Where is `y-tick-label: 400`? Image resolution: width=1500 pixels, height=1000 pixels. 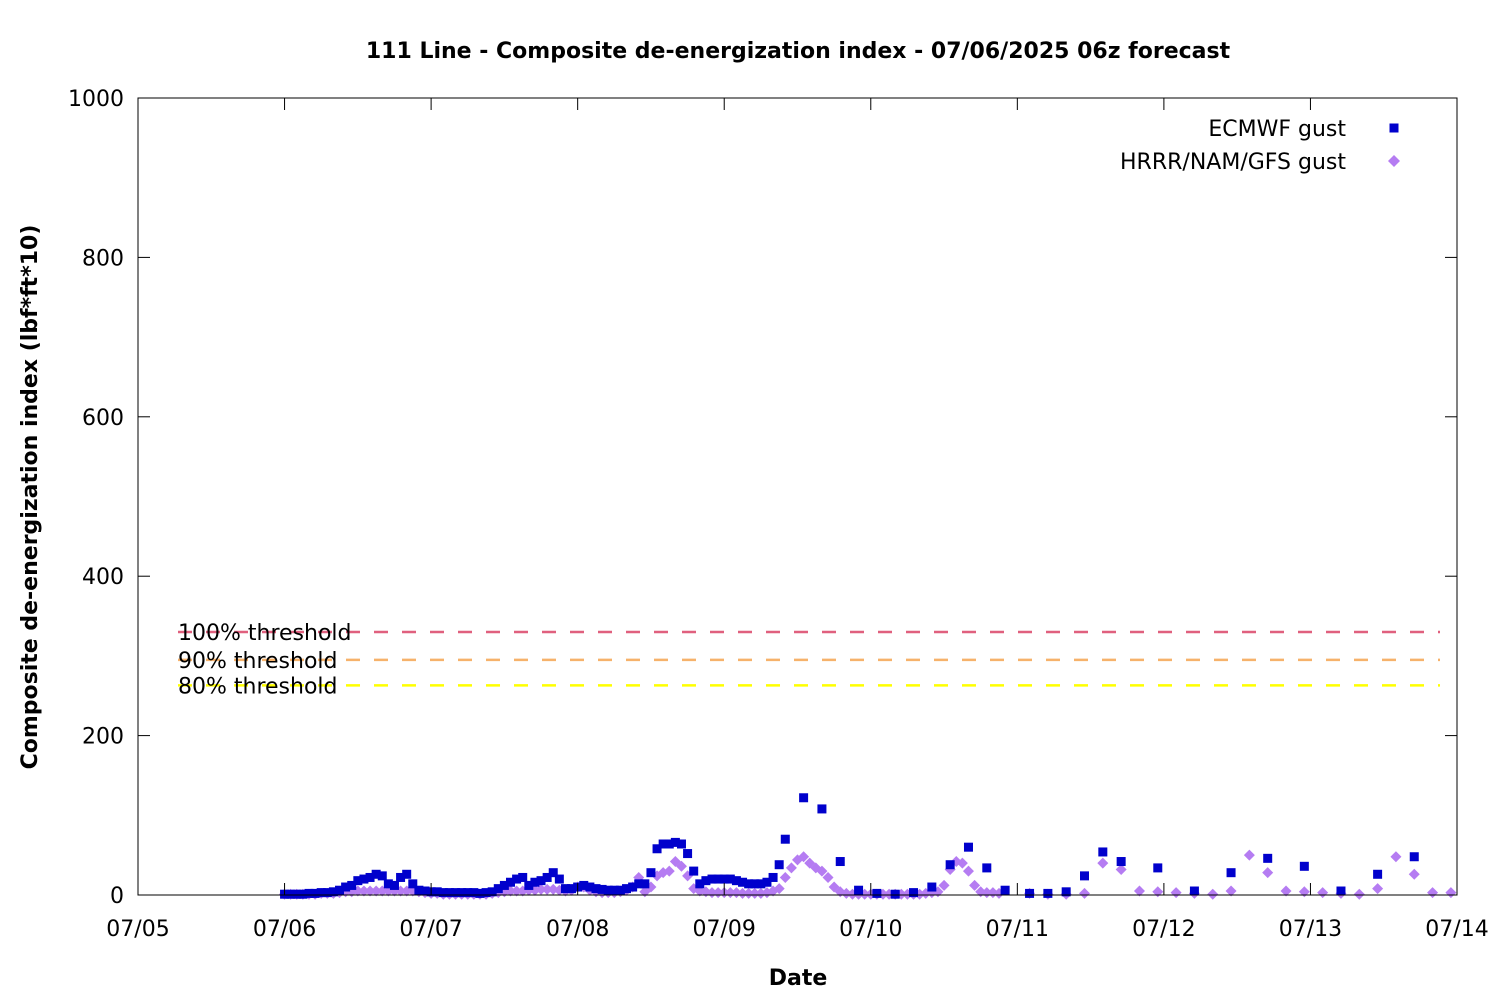
y-tick-label: 400 is located at coordinates (103, 577).